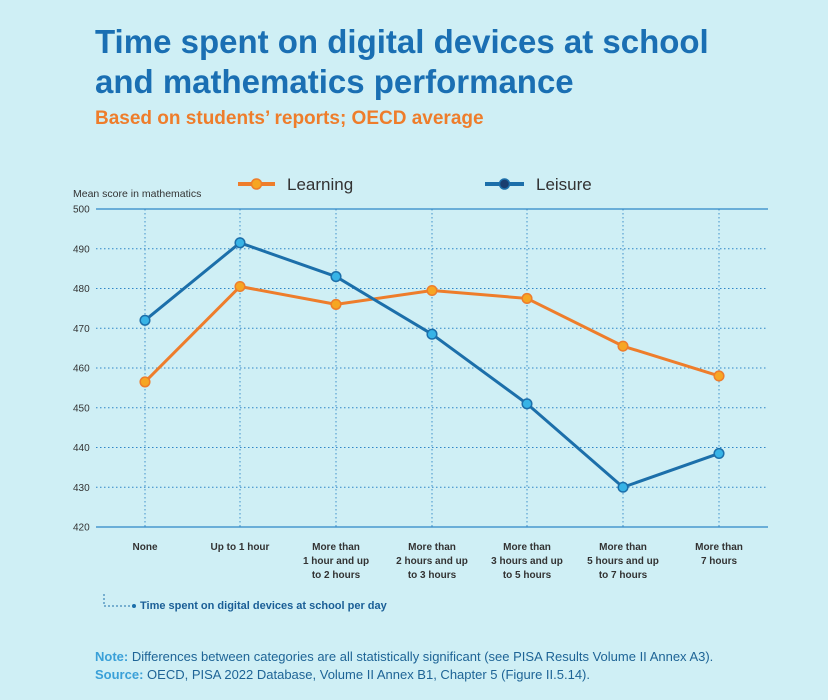 This screenshot has height=700, width=828. Describe the element at coordinates (81, 249) in the screenshot. I see `y-tick-label: 490` at that location.